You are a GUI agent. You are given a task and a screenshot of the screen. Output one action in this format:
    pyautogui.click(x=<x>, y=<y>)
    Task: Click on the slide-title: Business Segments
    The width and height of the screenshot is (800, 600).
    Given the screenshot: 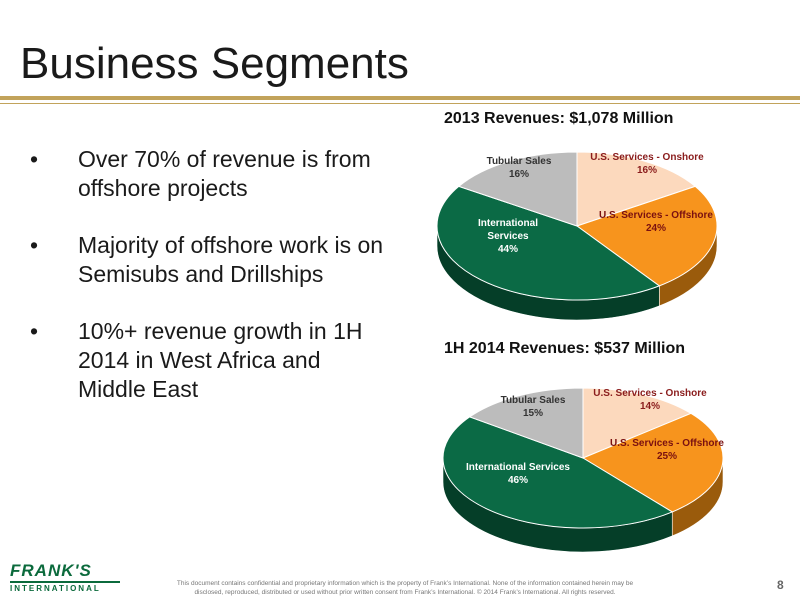 What is the action you would take?
    pyautogui.click(x=214, y=63)
    